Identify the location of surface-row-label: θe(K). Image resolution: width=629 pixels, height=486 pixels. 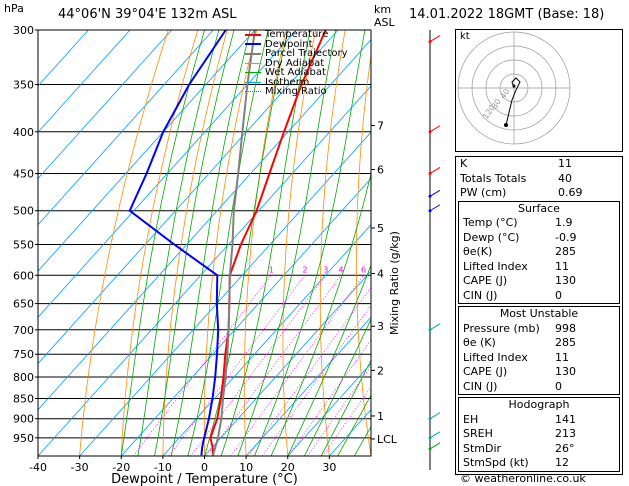
(478, 251).